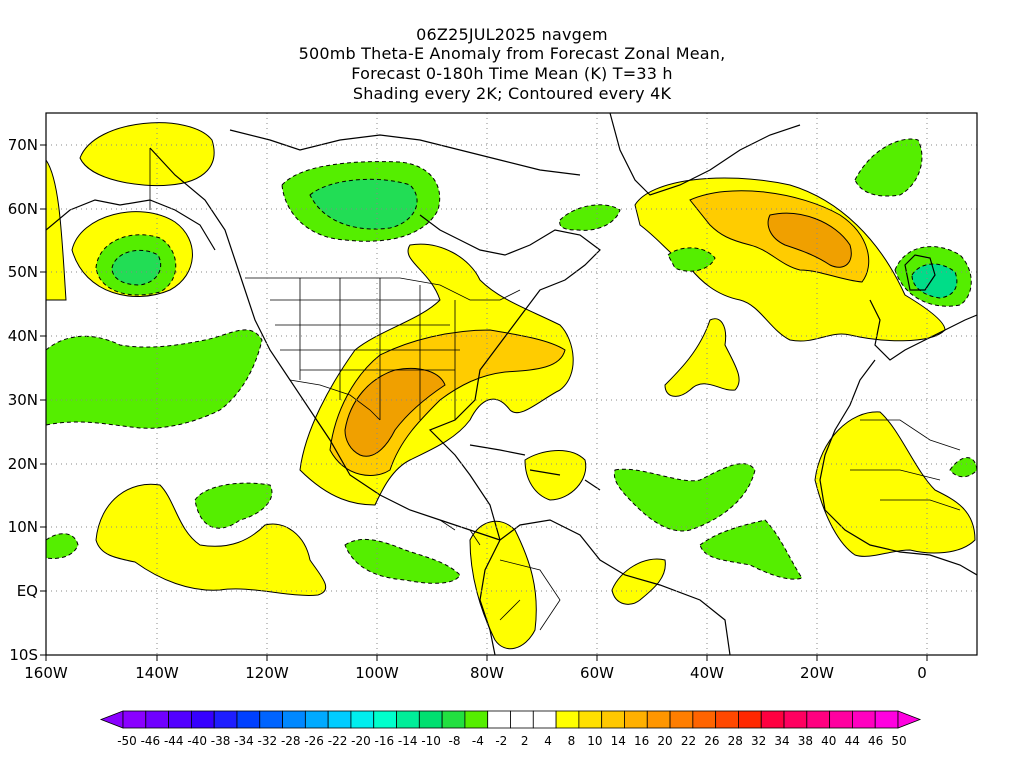 The image size is (1024, 768). Describe the element at coordinates (157, 673) in the screenshot. I see `lon-label: 140W` at that location.